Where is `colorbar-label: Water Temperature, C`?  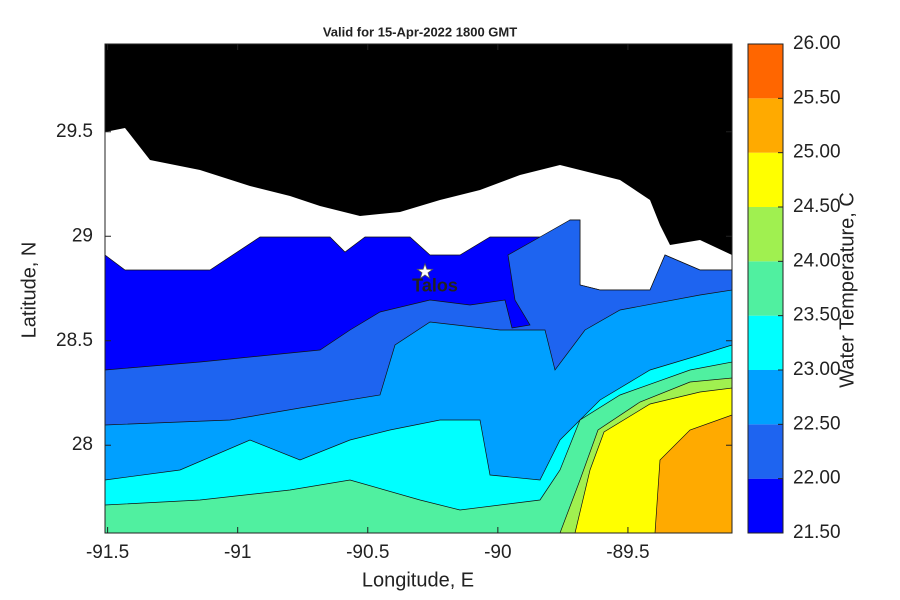 colorbar-label: Water Temperature, C is located at coordinates (847, 290).